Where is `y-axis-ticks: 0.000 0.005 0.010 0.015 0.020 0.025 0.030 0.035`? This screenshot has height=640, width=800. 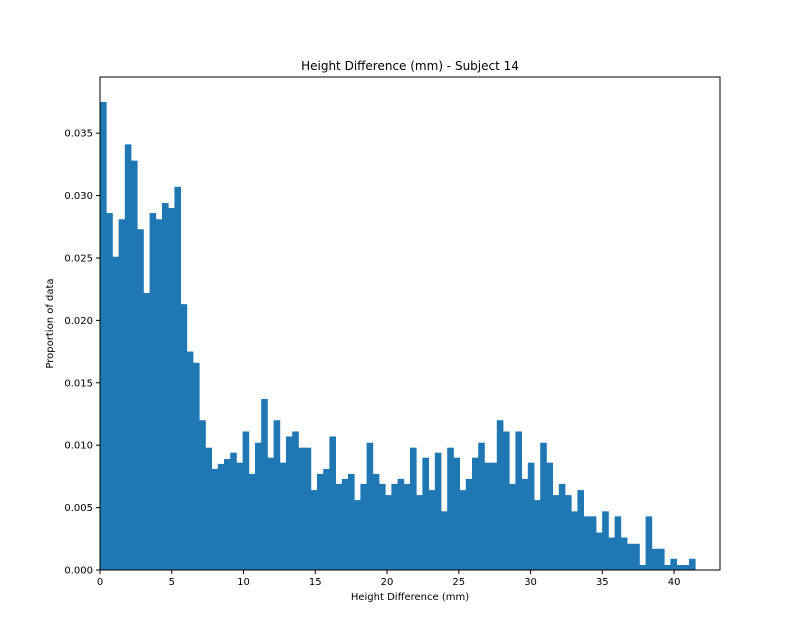 y-axis-ticks: 0.000 0.005 0.010 0.015 0.020 0.025 0.030 0.035 is located at coordinates (82, 353).